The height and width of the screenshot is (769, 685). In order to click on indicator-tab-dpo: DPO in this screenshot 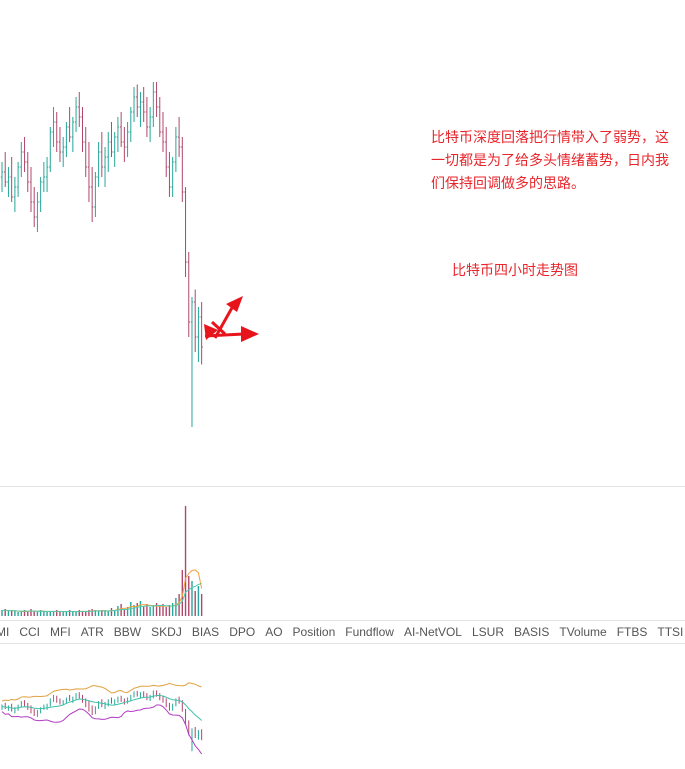, I will do `click(242, 632)`.